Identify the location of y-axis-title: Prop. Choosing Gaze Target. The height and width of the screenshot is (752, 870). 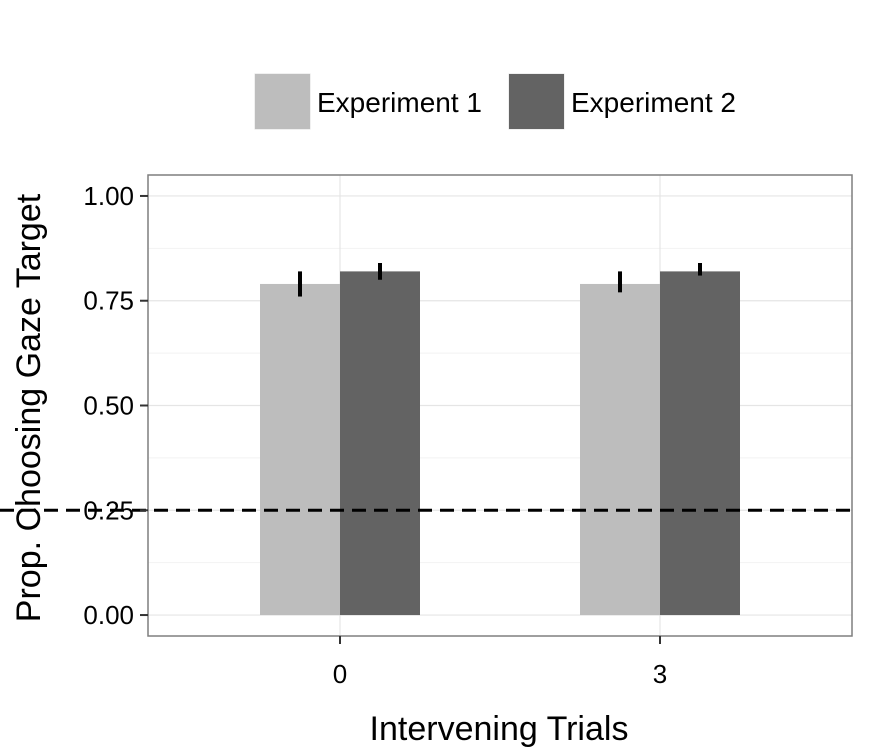
(29, 407).